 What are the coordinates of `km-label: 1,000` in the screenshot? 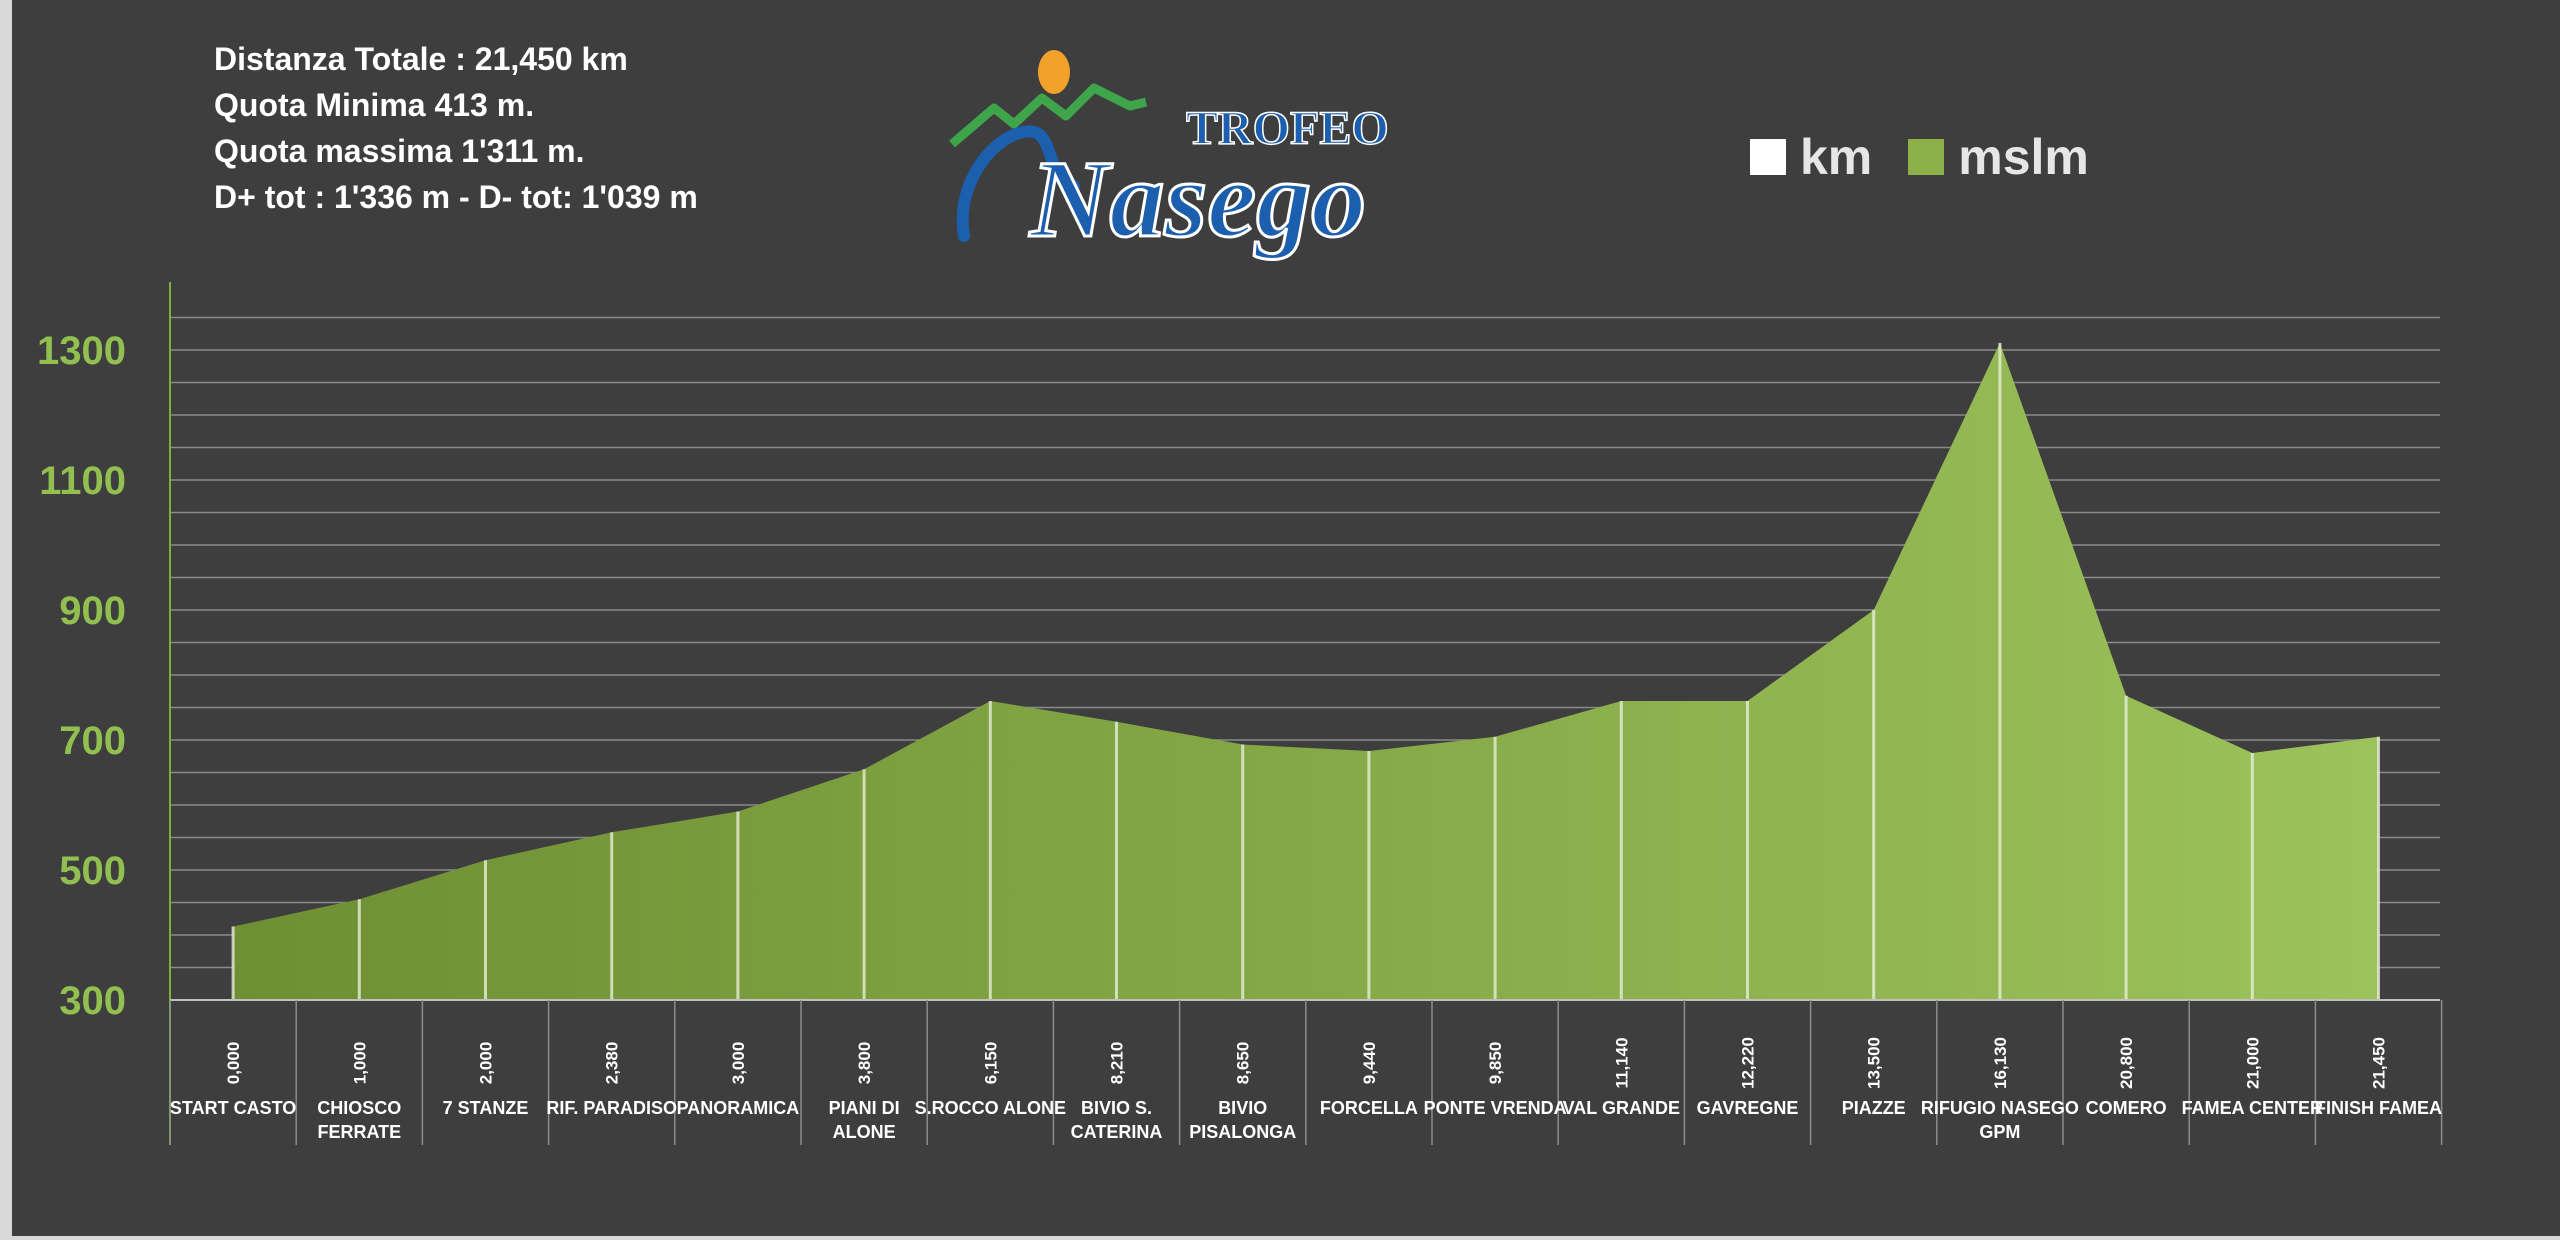 It's located at (359, 1063).